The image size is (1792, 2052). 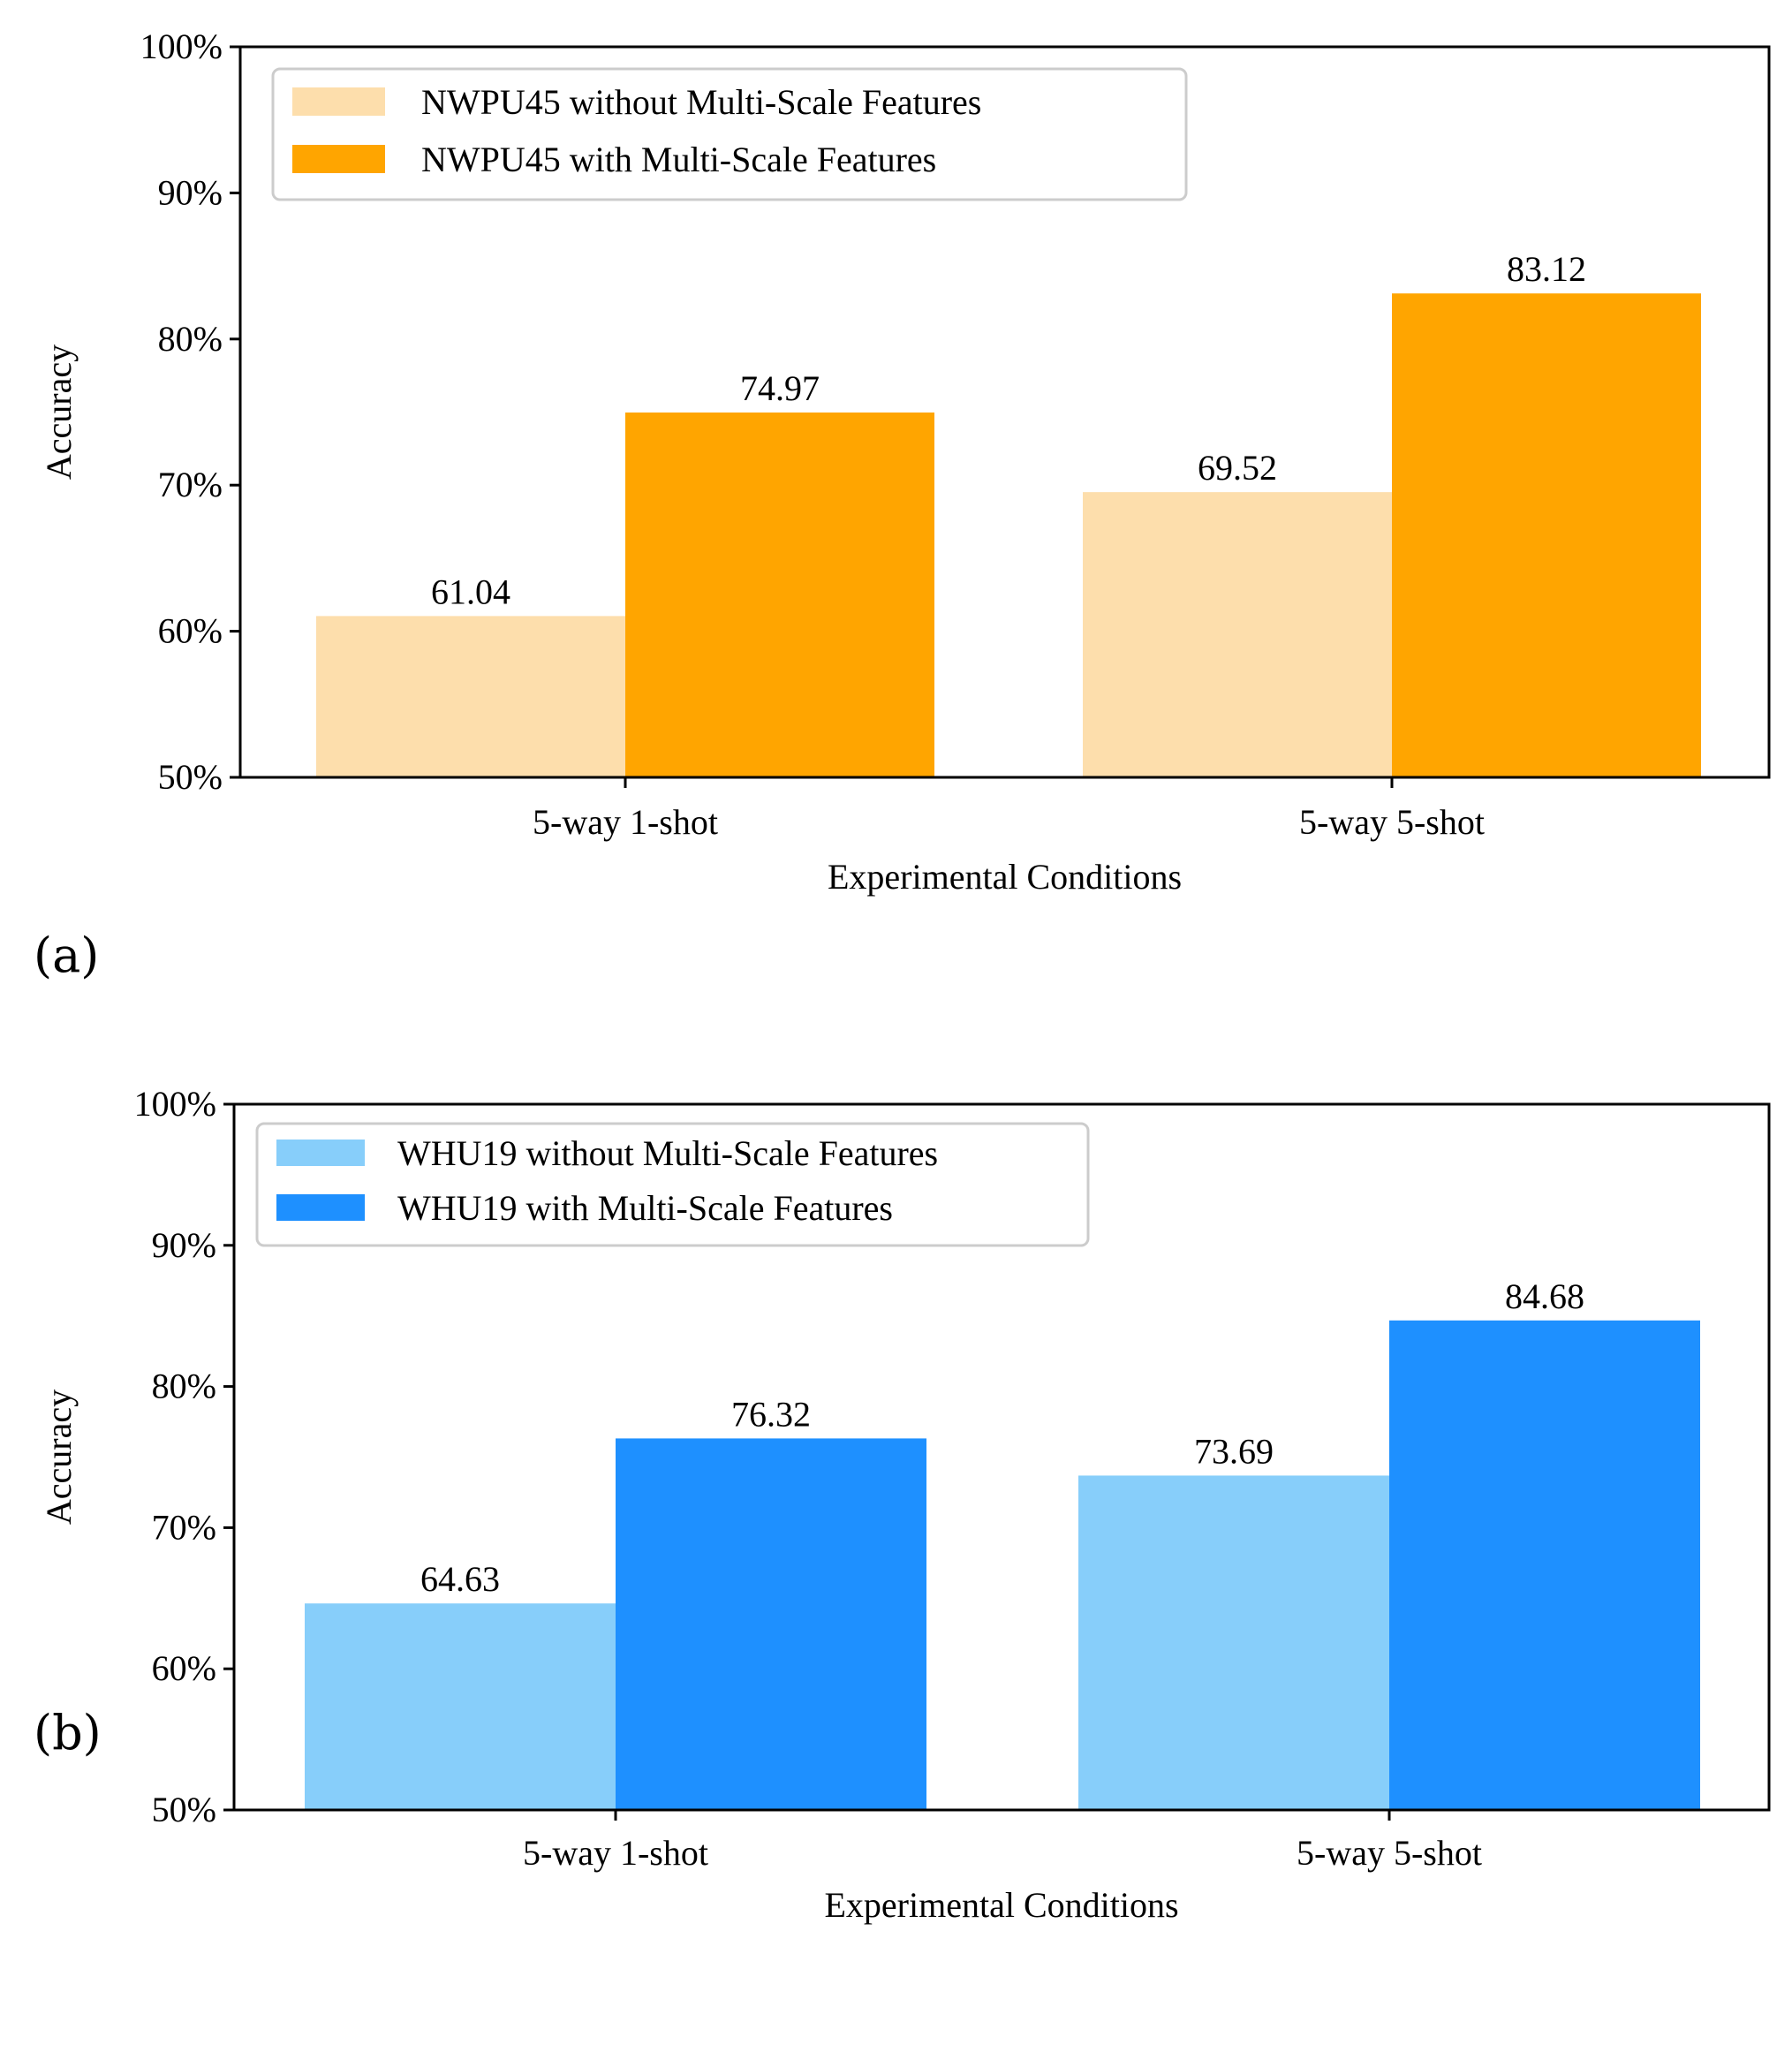 What do you see at coordinates (470, 591) in the screenshot?
I see `bar-value-label: 61.04` at bounding box center [470, 591].